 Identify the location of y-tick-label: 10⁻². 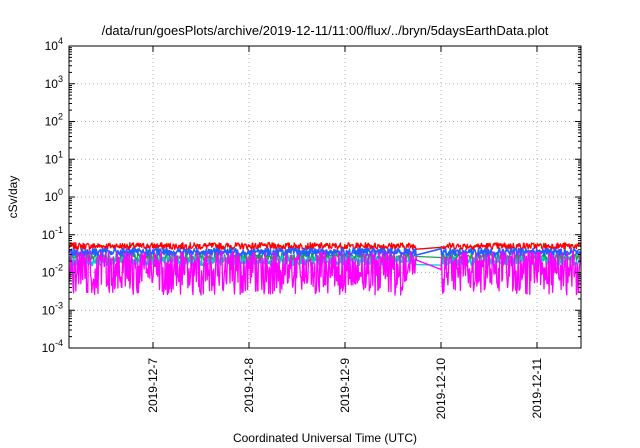
(52, 271).